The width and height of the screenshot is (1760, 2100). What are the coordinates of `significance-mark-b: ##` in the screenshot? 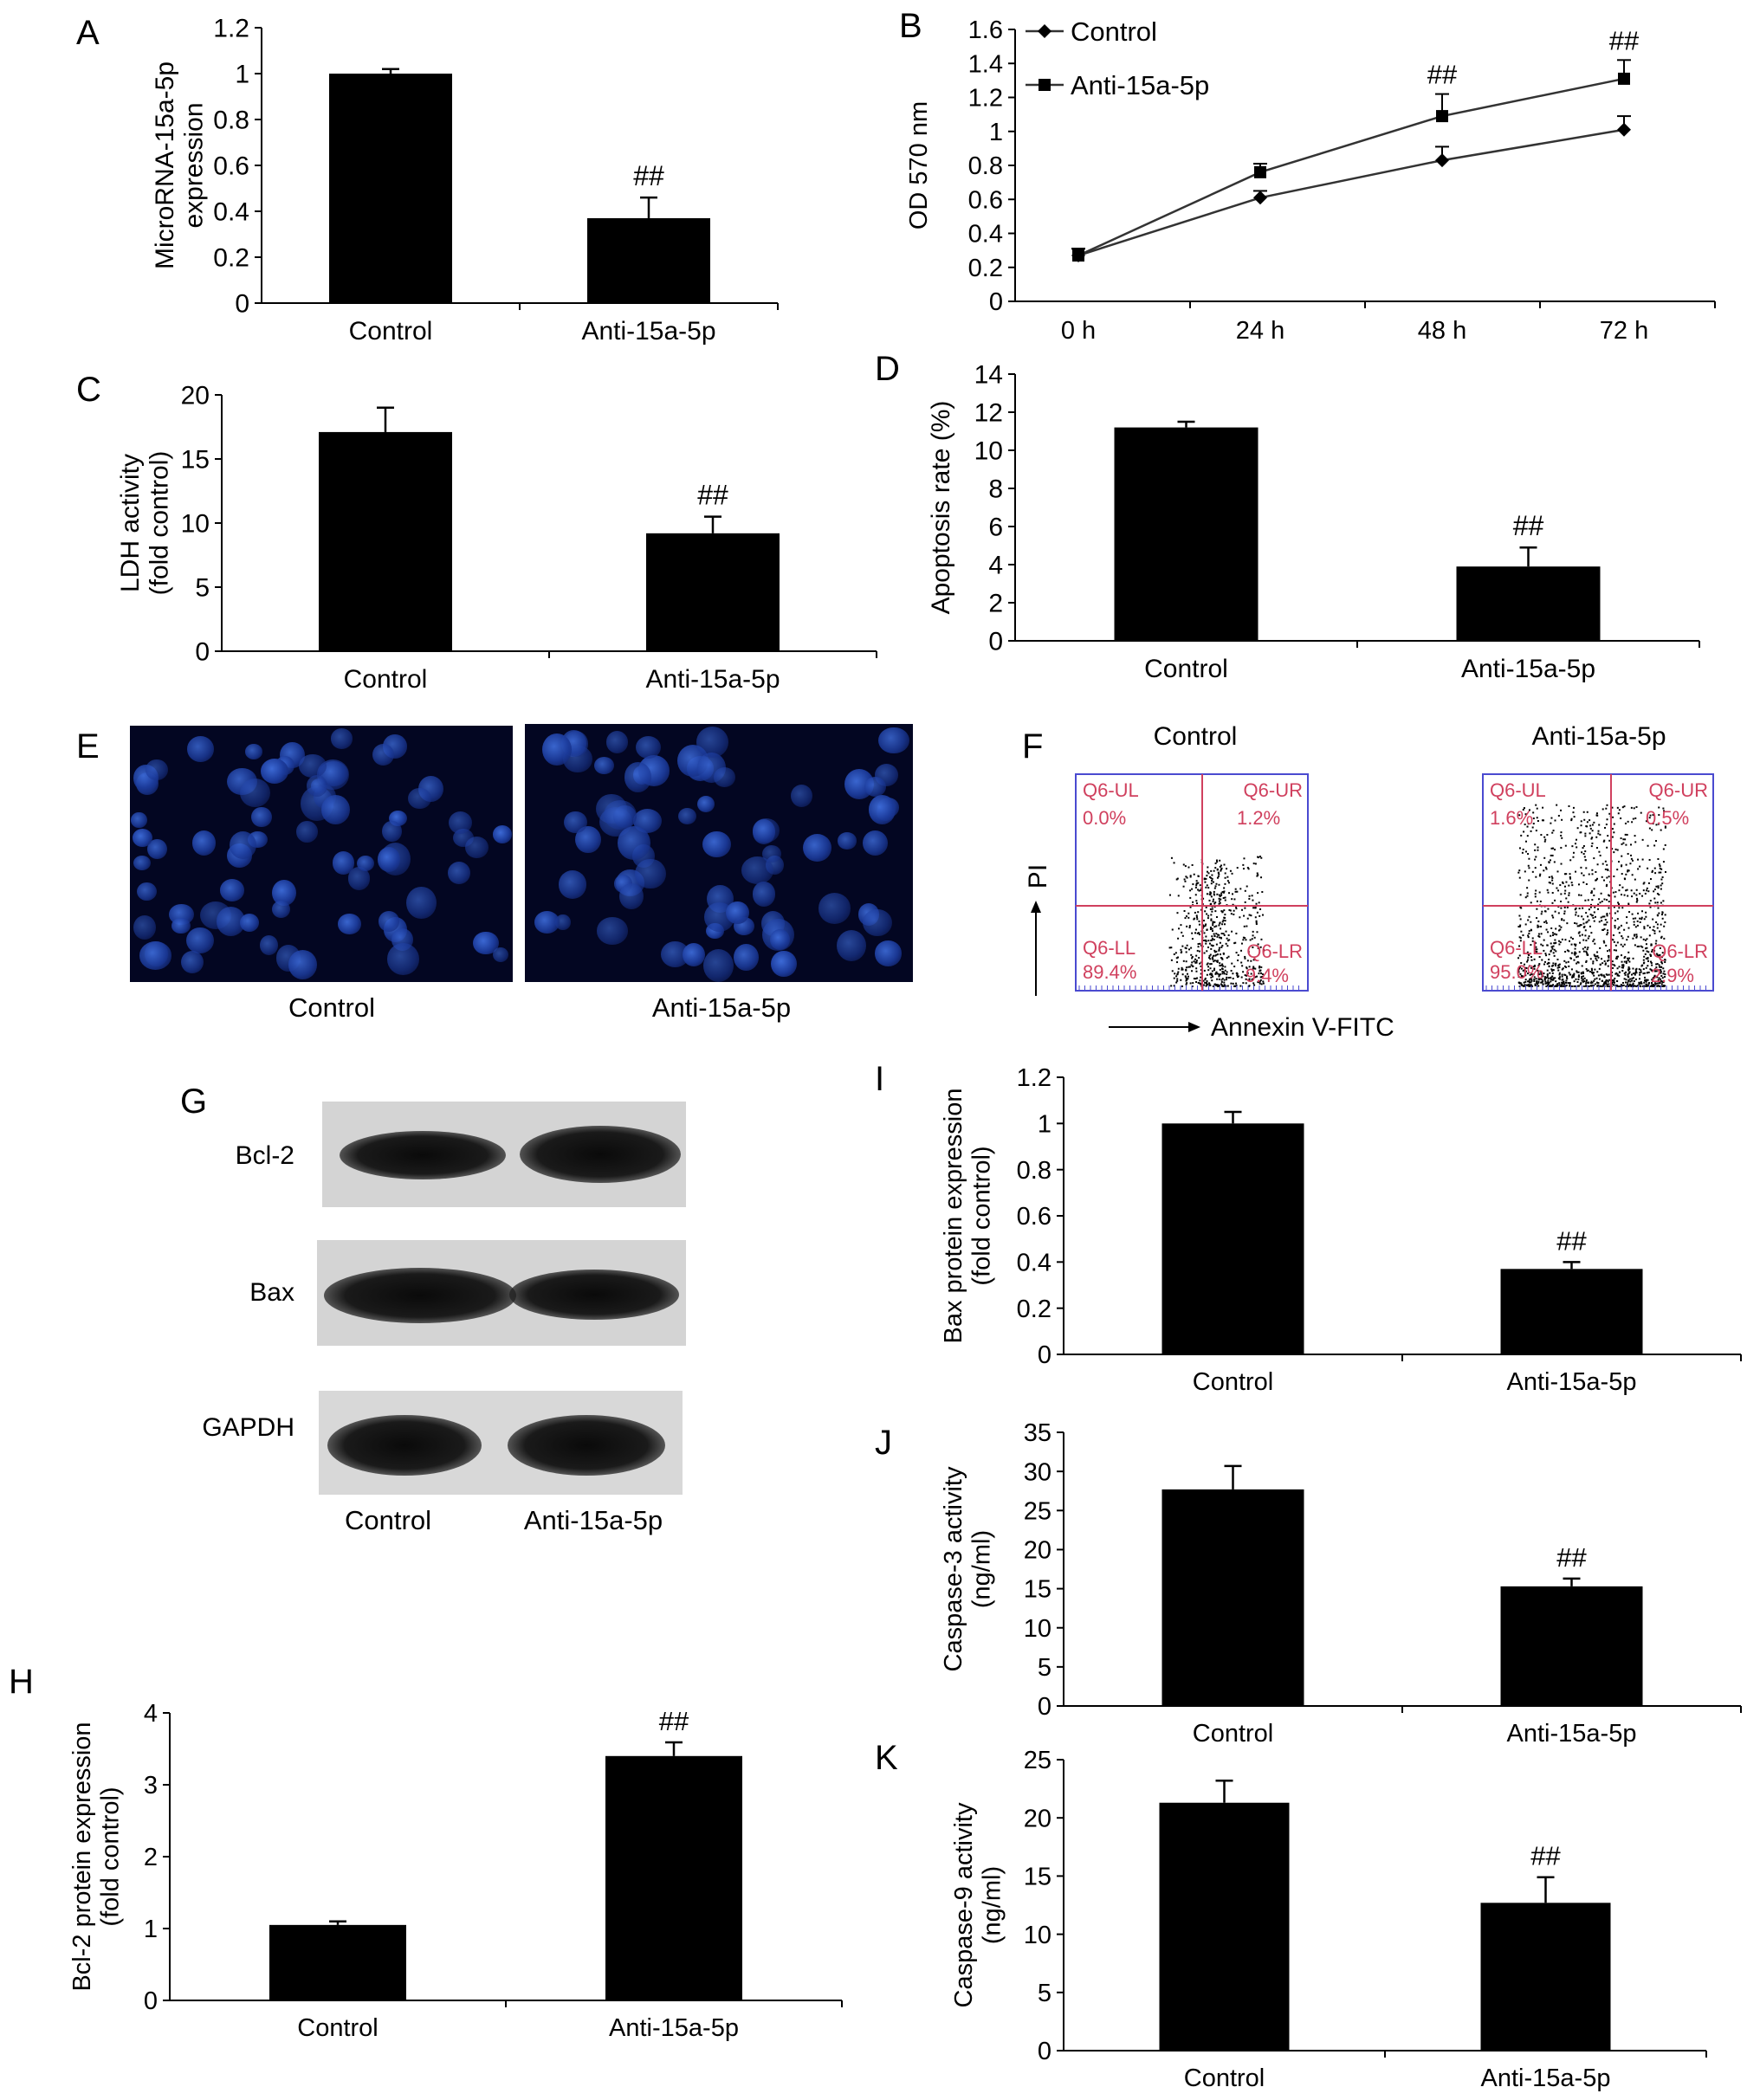 It's located at (1624, 40).